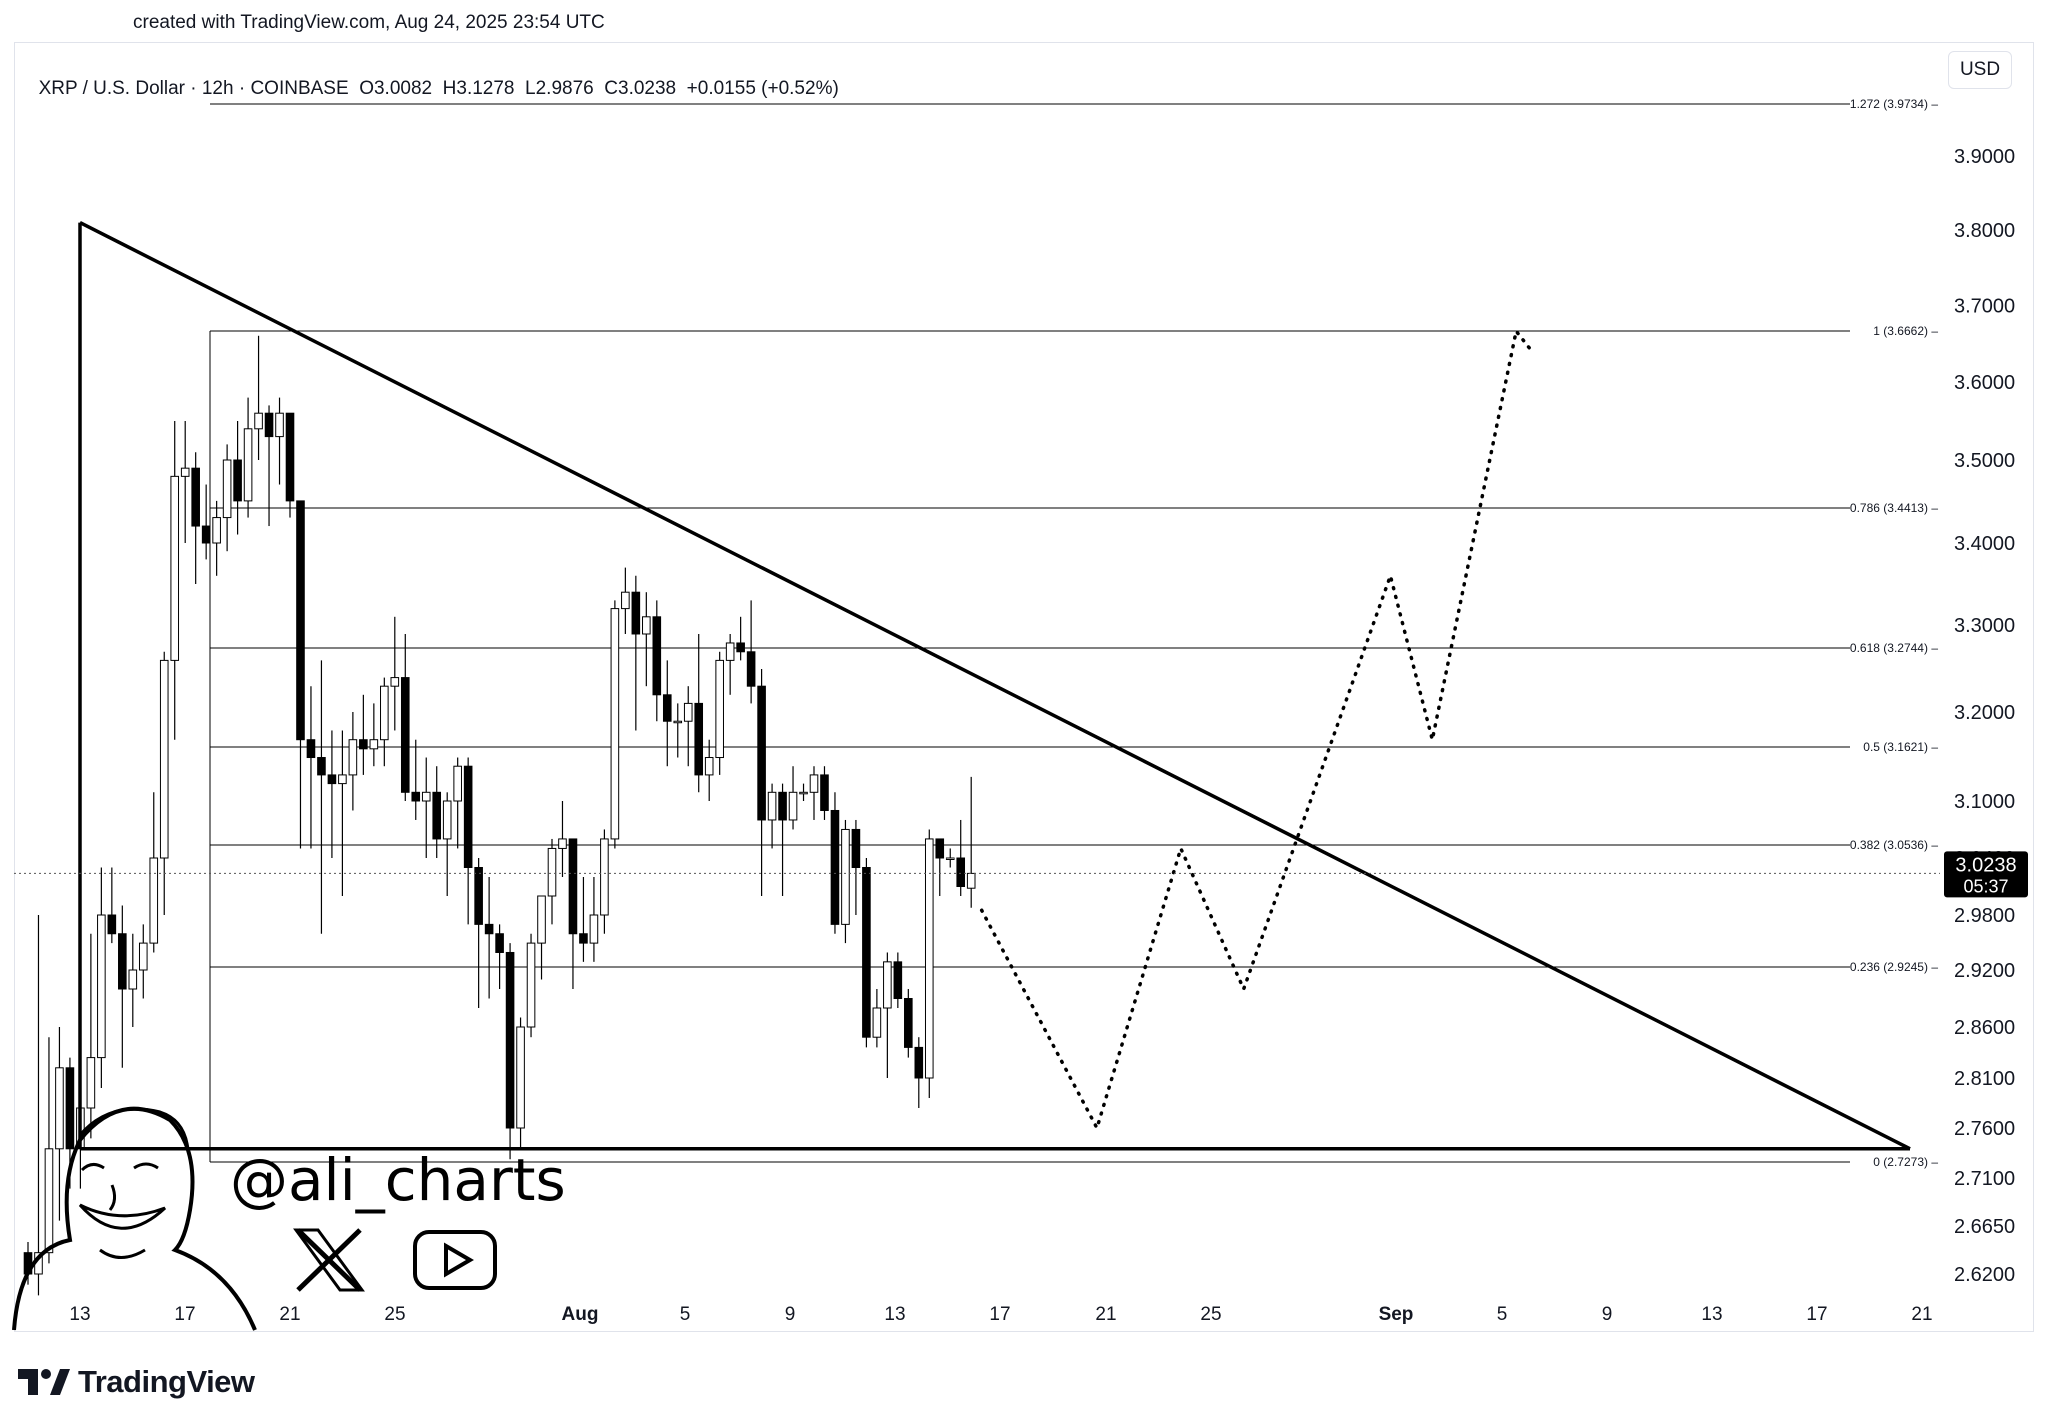  Describe the element at coordinates (1984, 1275) in the screenshot. I see `price-tick-label: 2.6200` at that location.